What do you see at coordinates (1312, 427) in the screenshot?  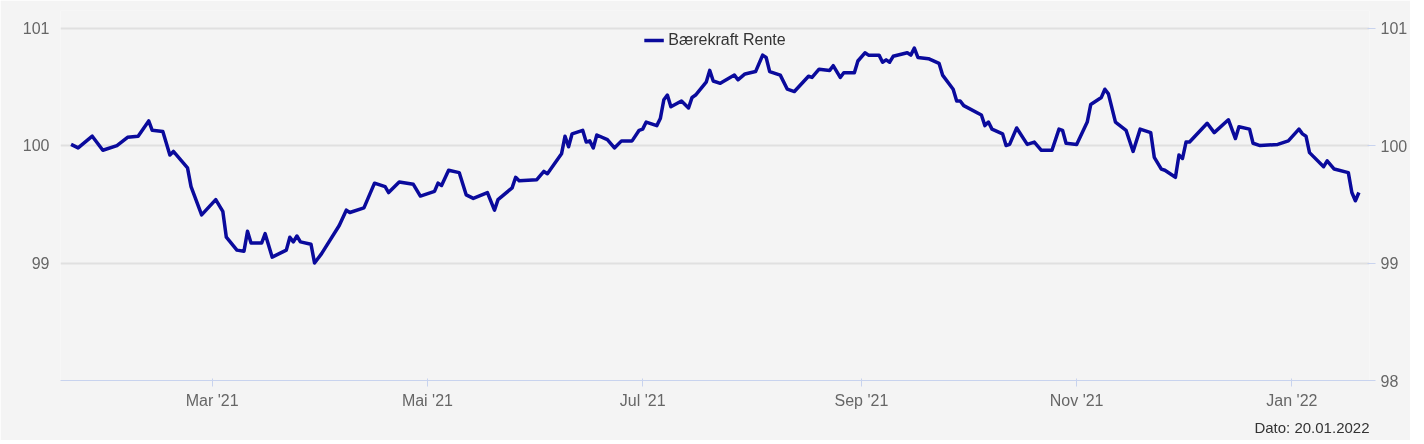 I see `text: Dato: 20.01.2022` at bounding box center [1312, 427].